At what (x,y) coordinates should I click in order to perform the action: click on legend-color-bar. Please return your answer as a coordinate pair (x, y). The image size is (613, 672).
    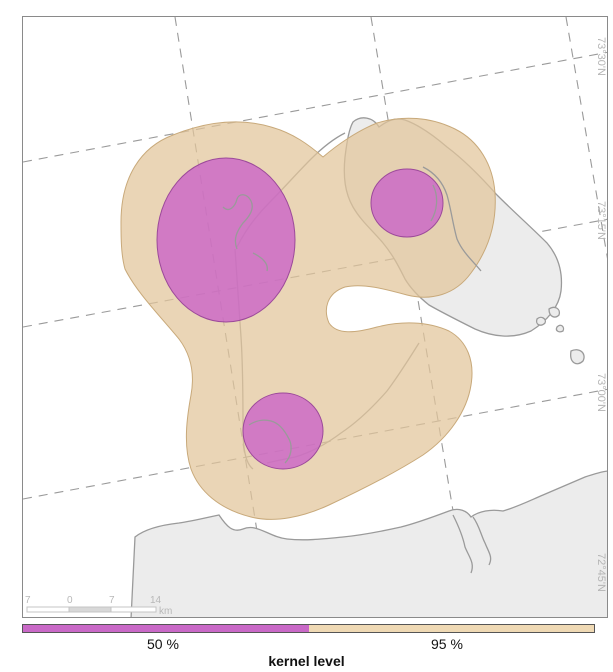
    Looking at the image, I should click on (308, 628).